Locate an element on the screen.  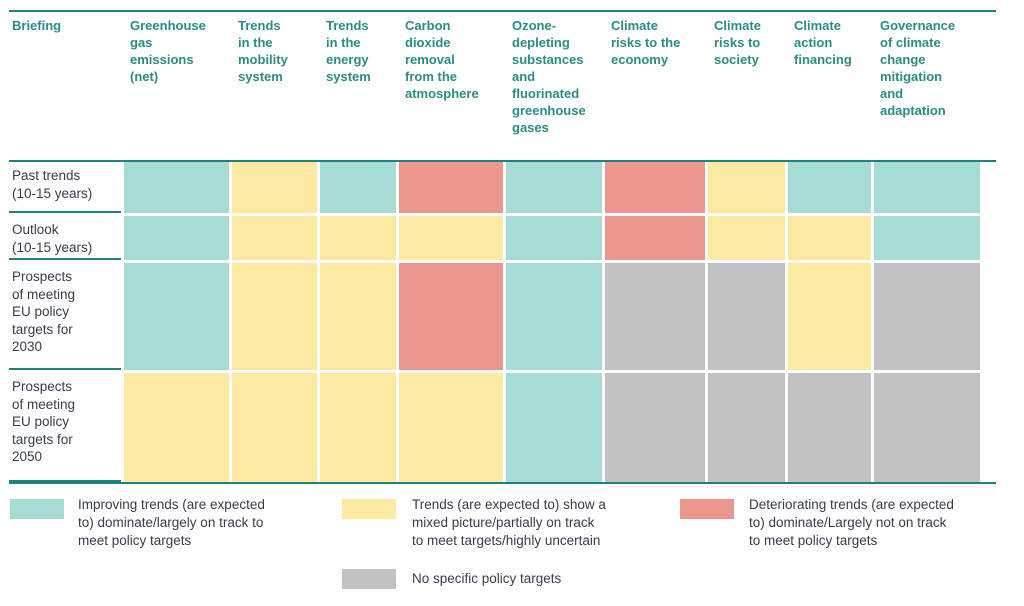
legend-label-no-target: No specific policy targets is located at coordinates (487, 578).